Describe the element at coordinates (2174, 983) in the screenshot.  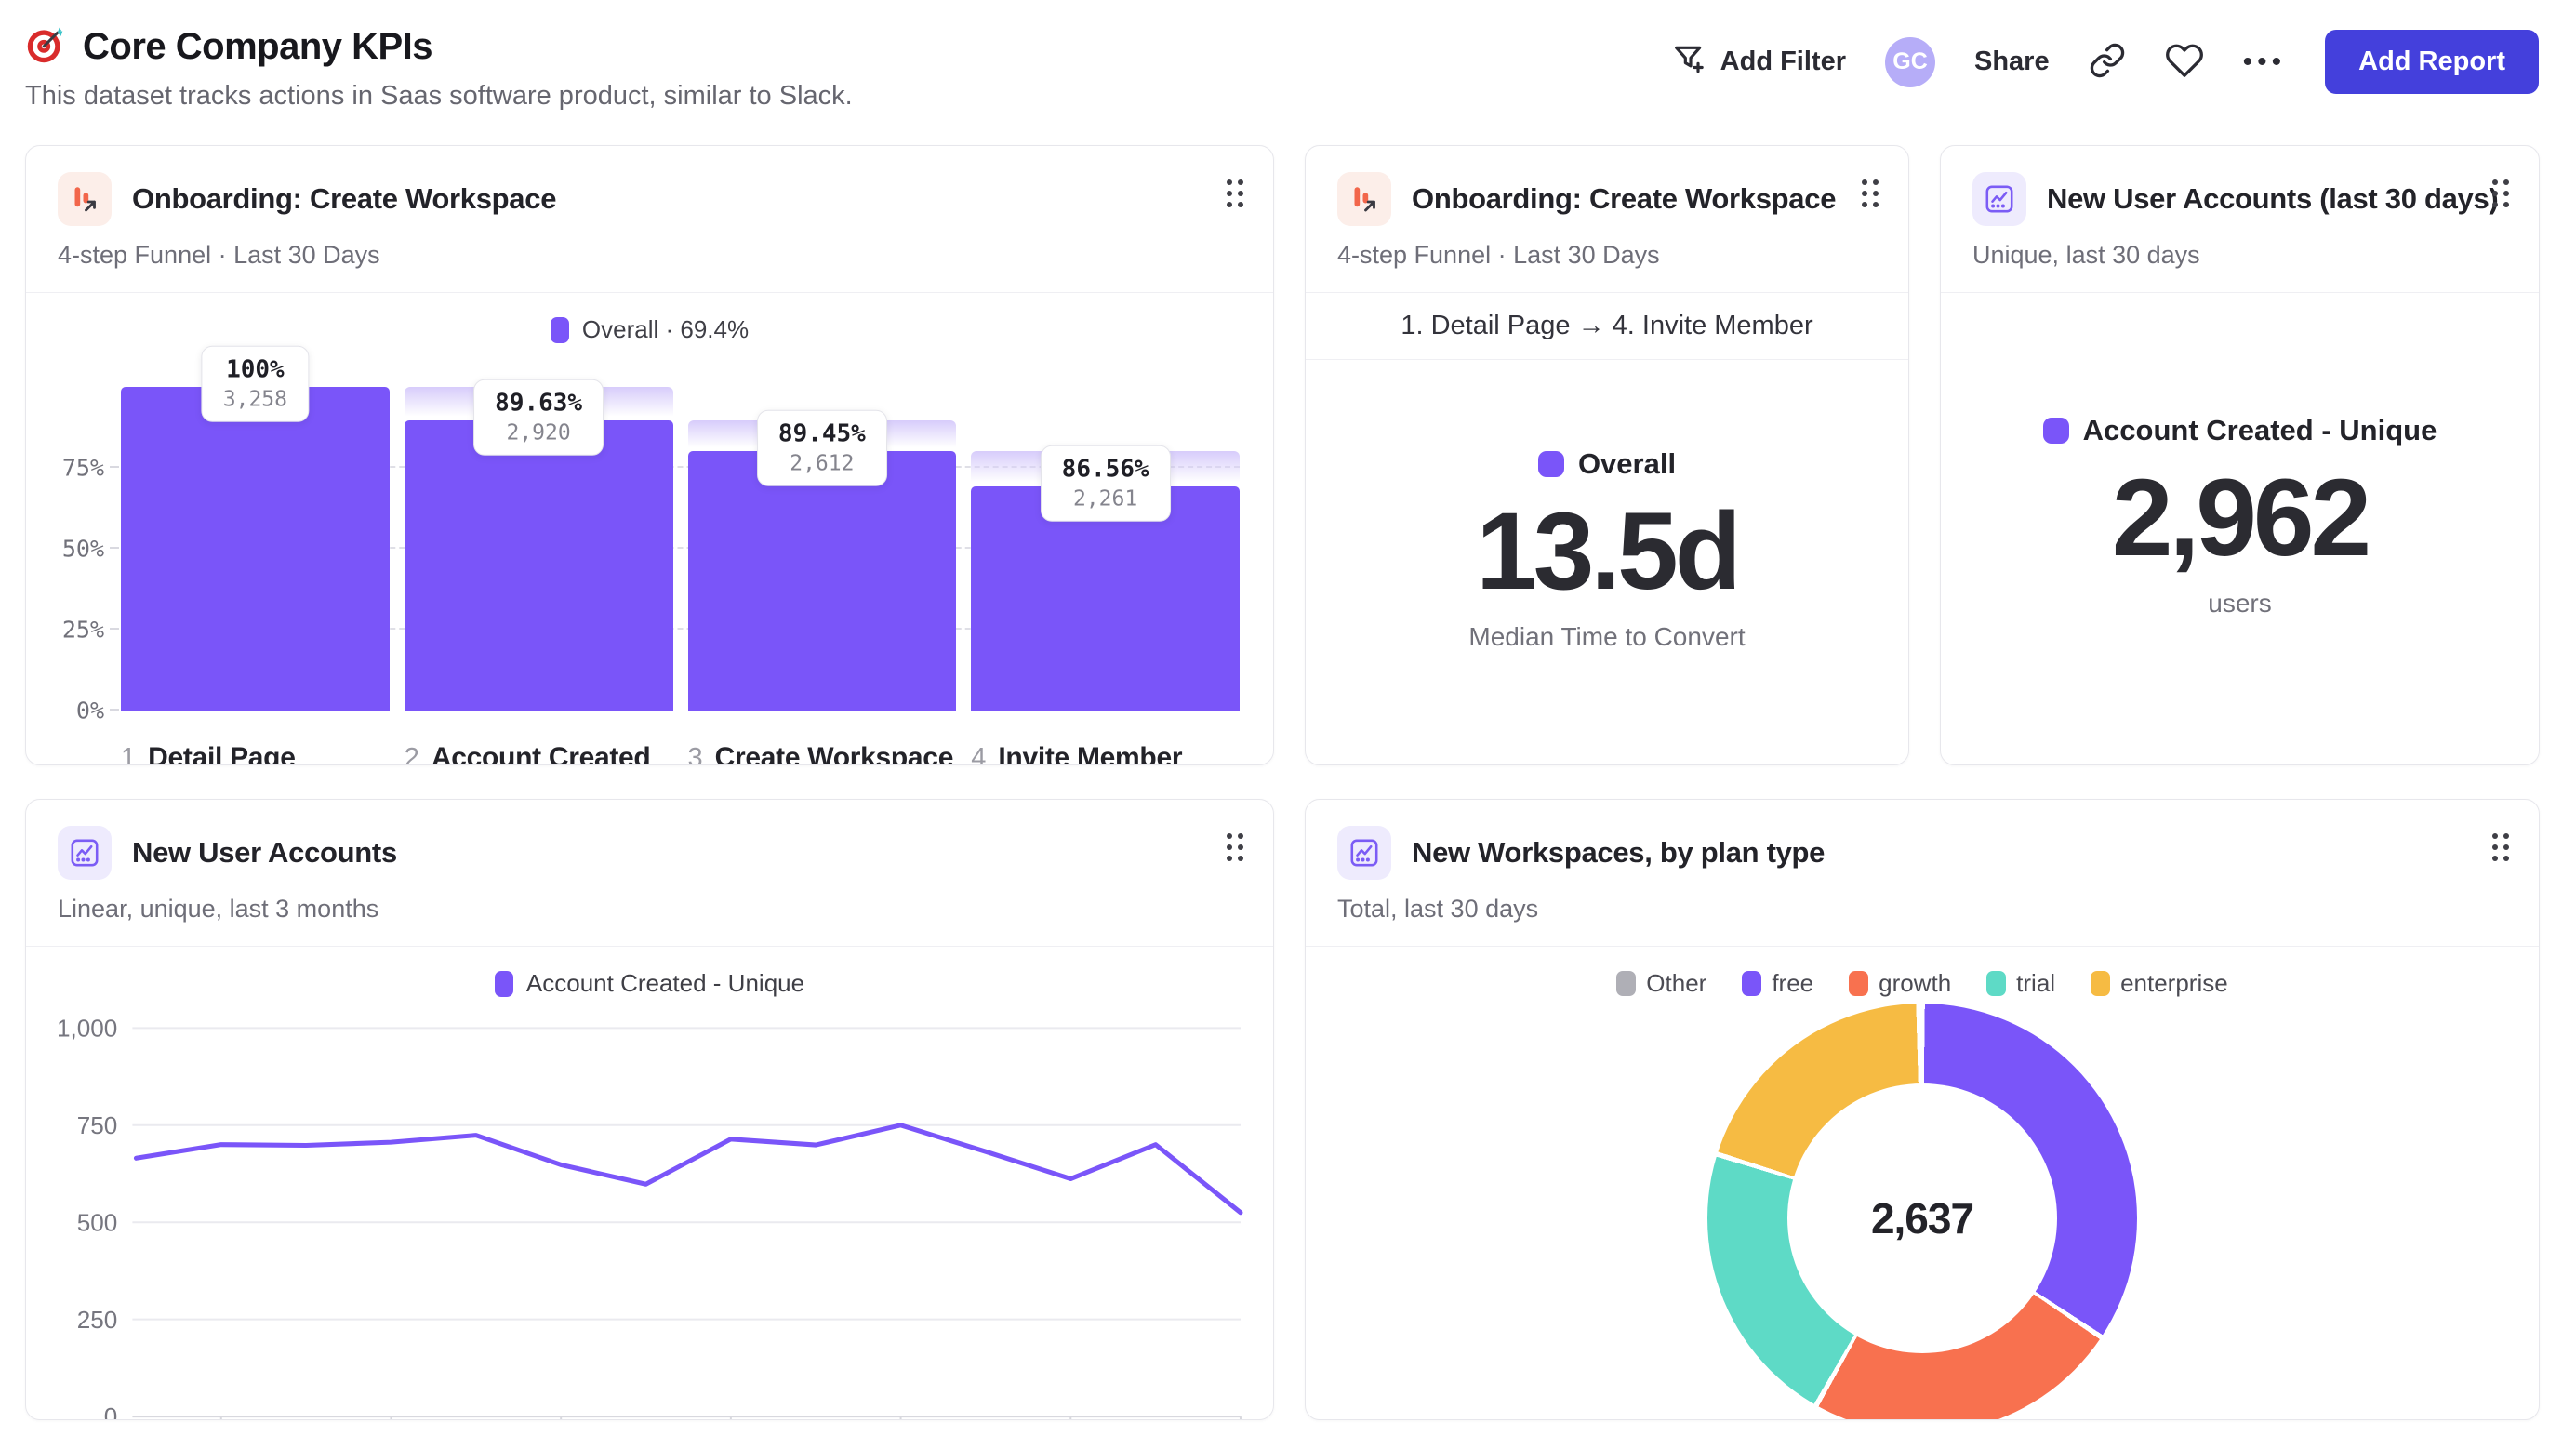
I see `legend-label: enterprise` at that location.